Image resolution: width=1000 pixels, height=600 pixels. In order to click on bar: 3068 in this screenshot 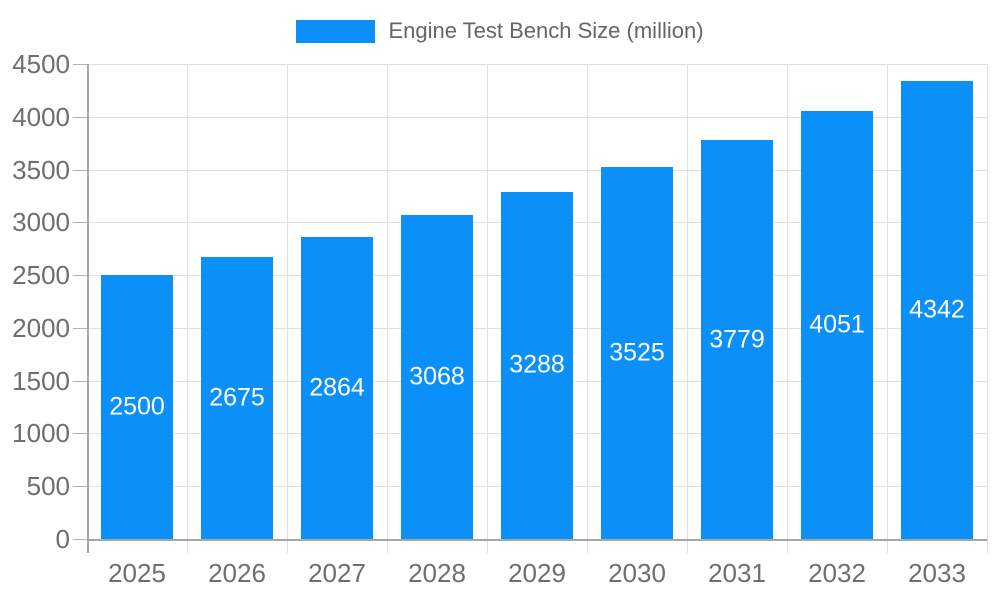, I will do `click(437, 377)`.